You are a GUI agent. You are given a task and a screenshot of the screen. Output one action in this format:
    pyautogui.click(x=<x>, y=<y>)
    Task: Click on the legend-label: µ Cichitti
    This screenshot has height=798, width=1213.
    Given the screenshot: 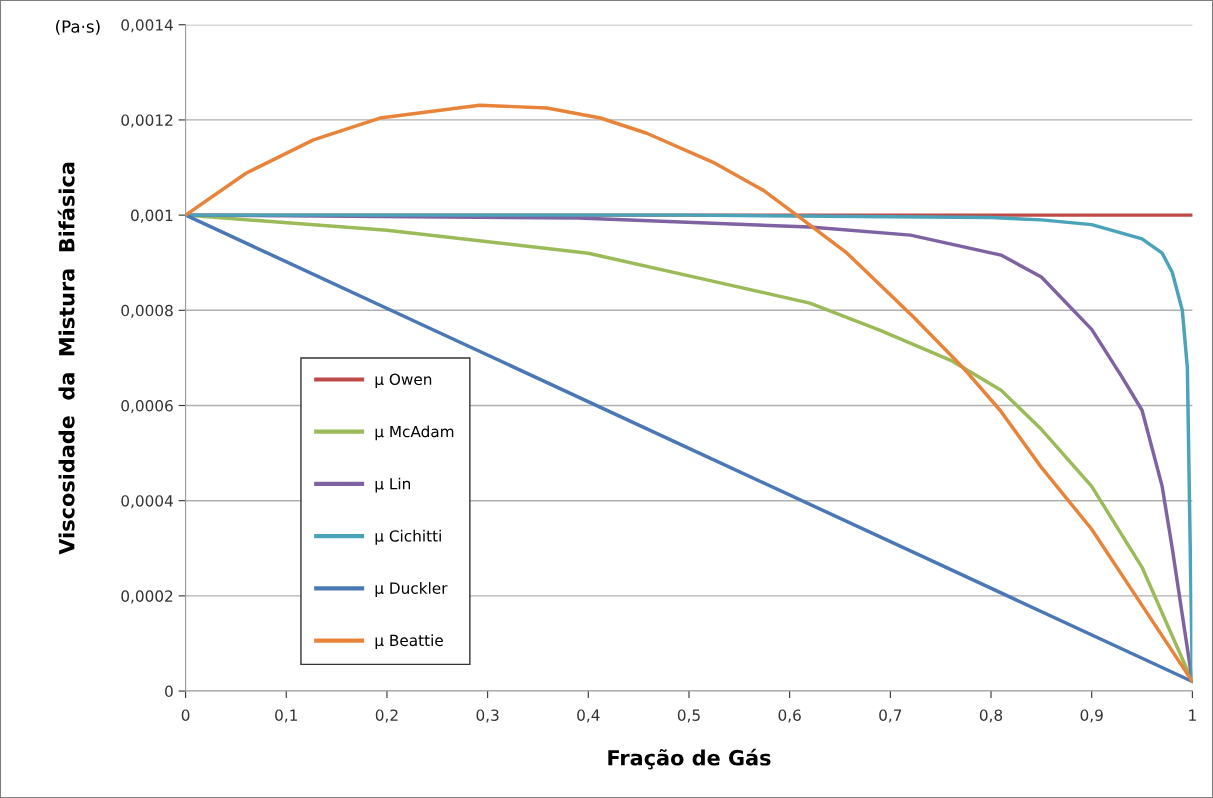 What is the action you would take?
    pyautogui.click(x=408, y=537)
    